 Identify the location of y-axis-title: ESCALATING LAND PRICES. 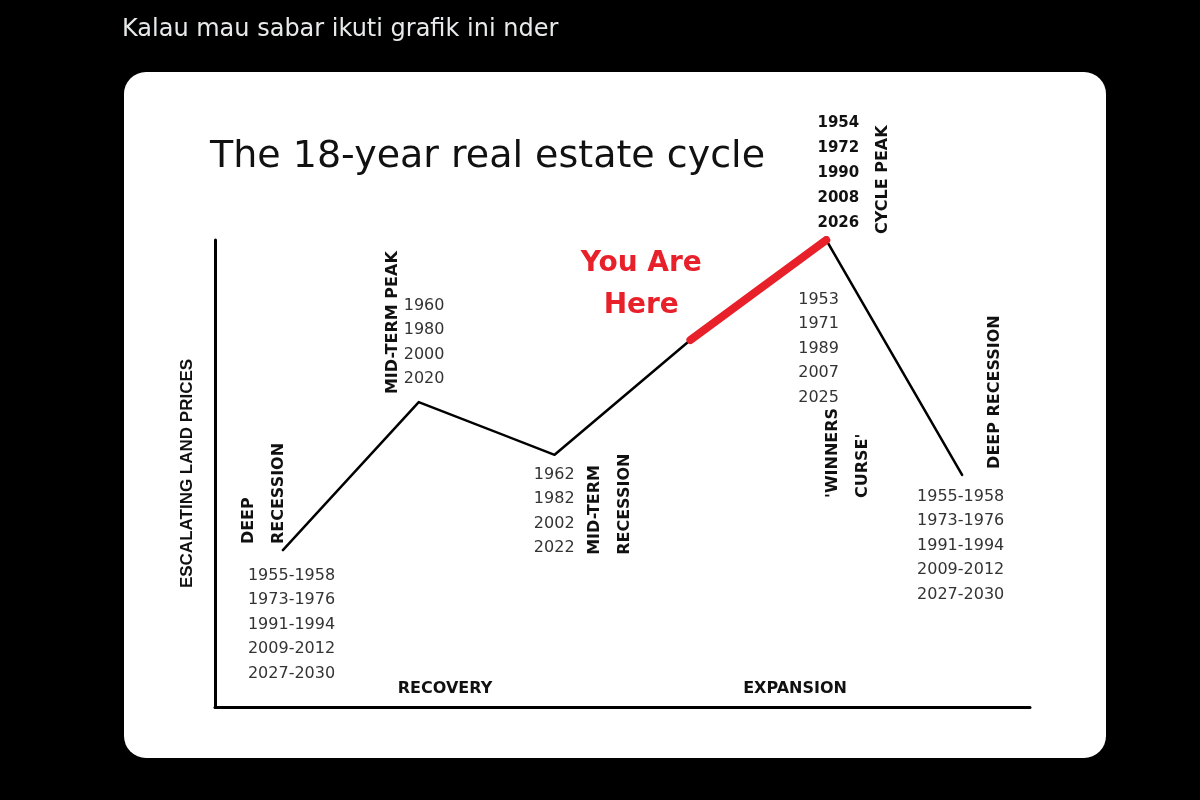
(186, 473).